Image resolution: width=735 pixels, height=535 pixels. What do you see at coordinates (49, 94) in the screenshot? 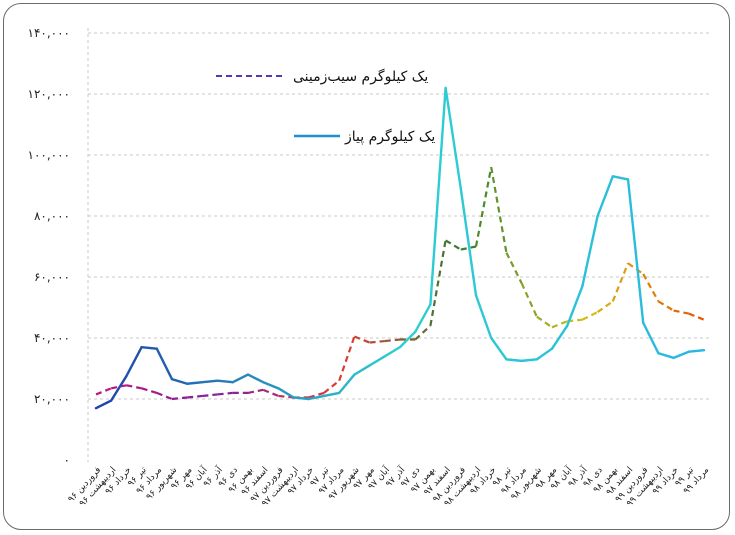
I see `y-tick-label: ۱۲۰,۰۰۰` at bounding box center [49, 94].